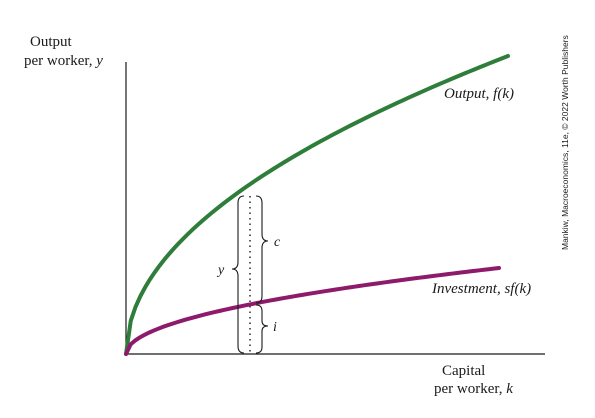 Image resolution: width=595 pixels, height=418 pixels. What do you see at coordinates (63, 61) in the screenshot?
I see `y-axis-label-line2: per worker, y` at bounding box center [63, 61].